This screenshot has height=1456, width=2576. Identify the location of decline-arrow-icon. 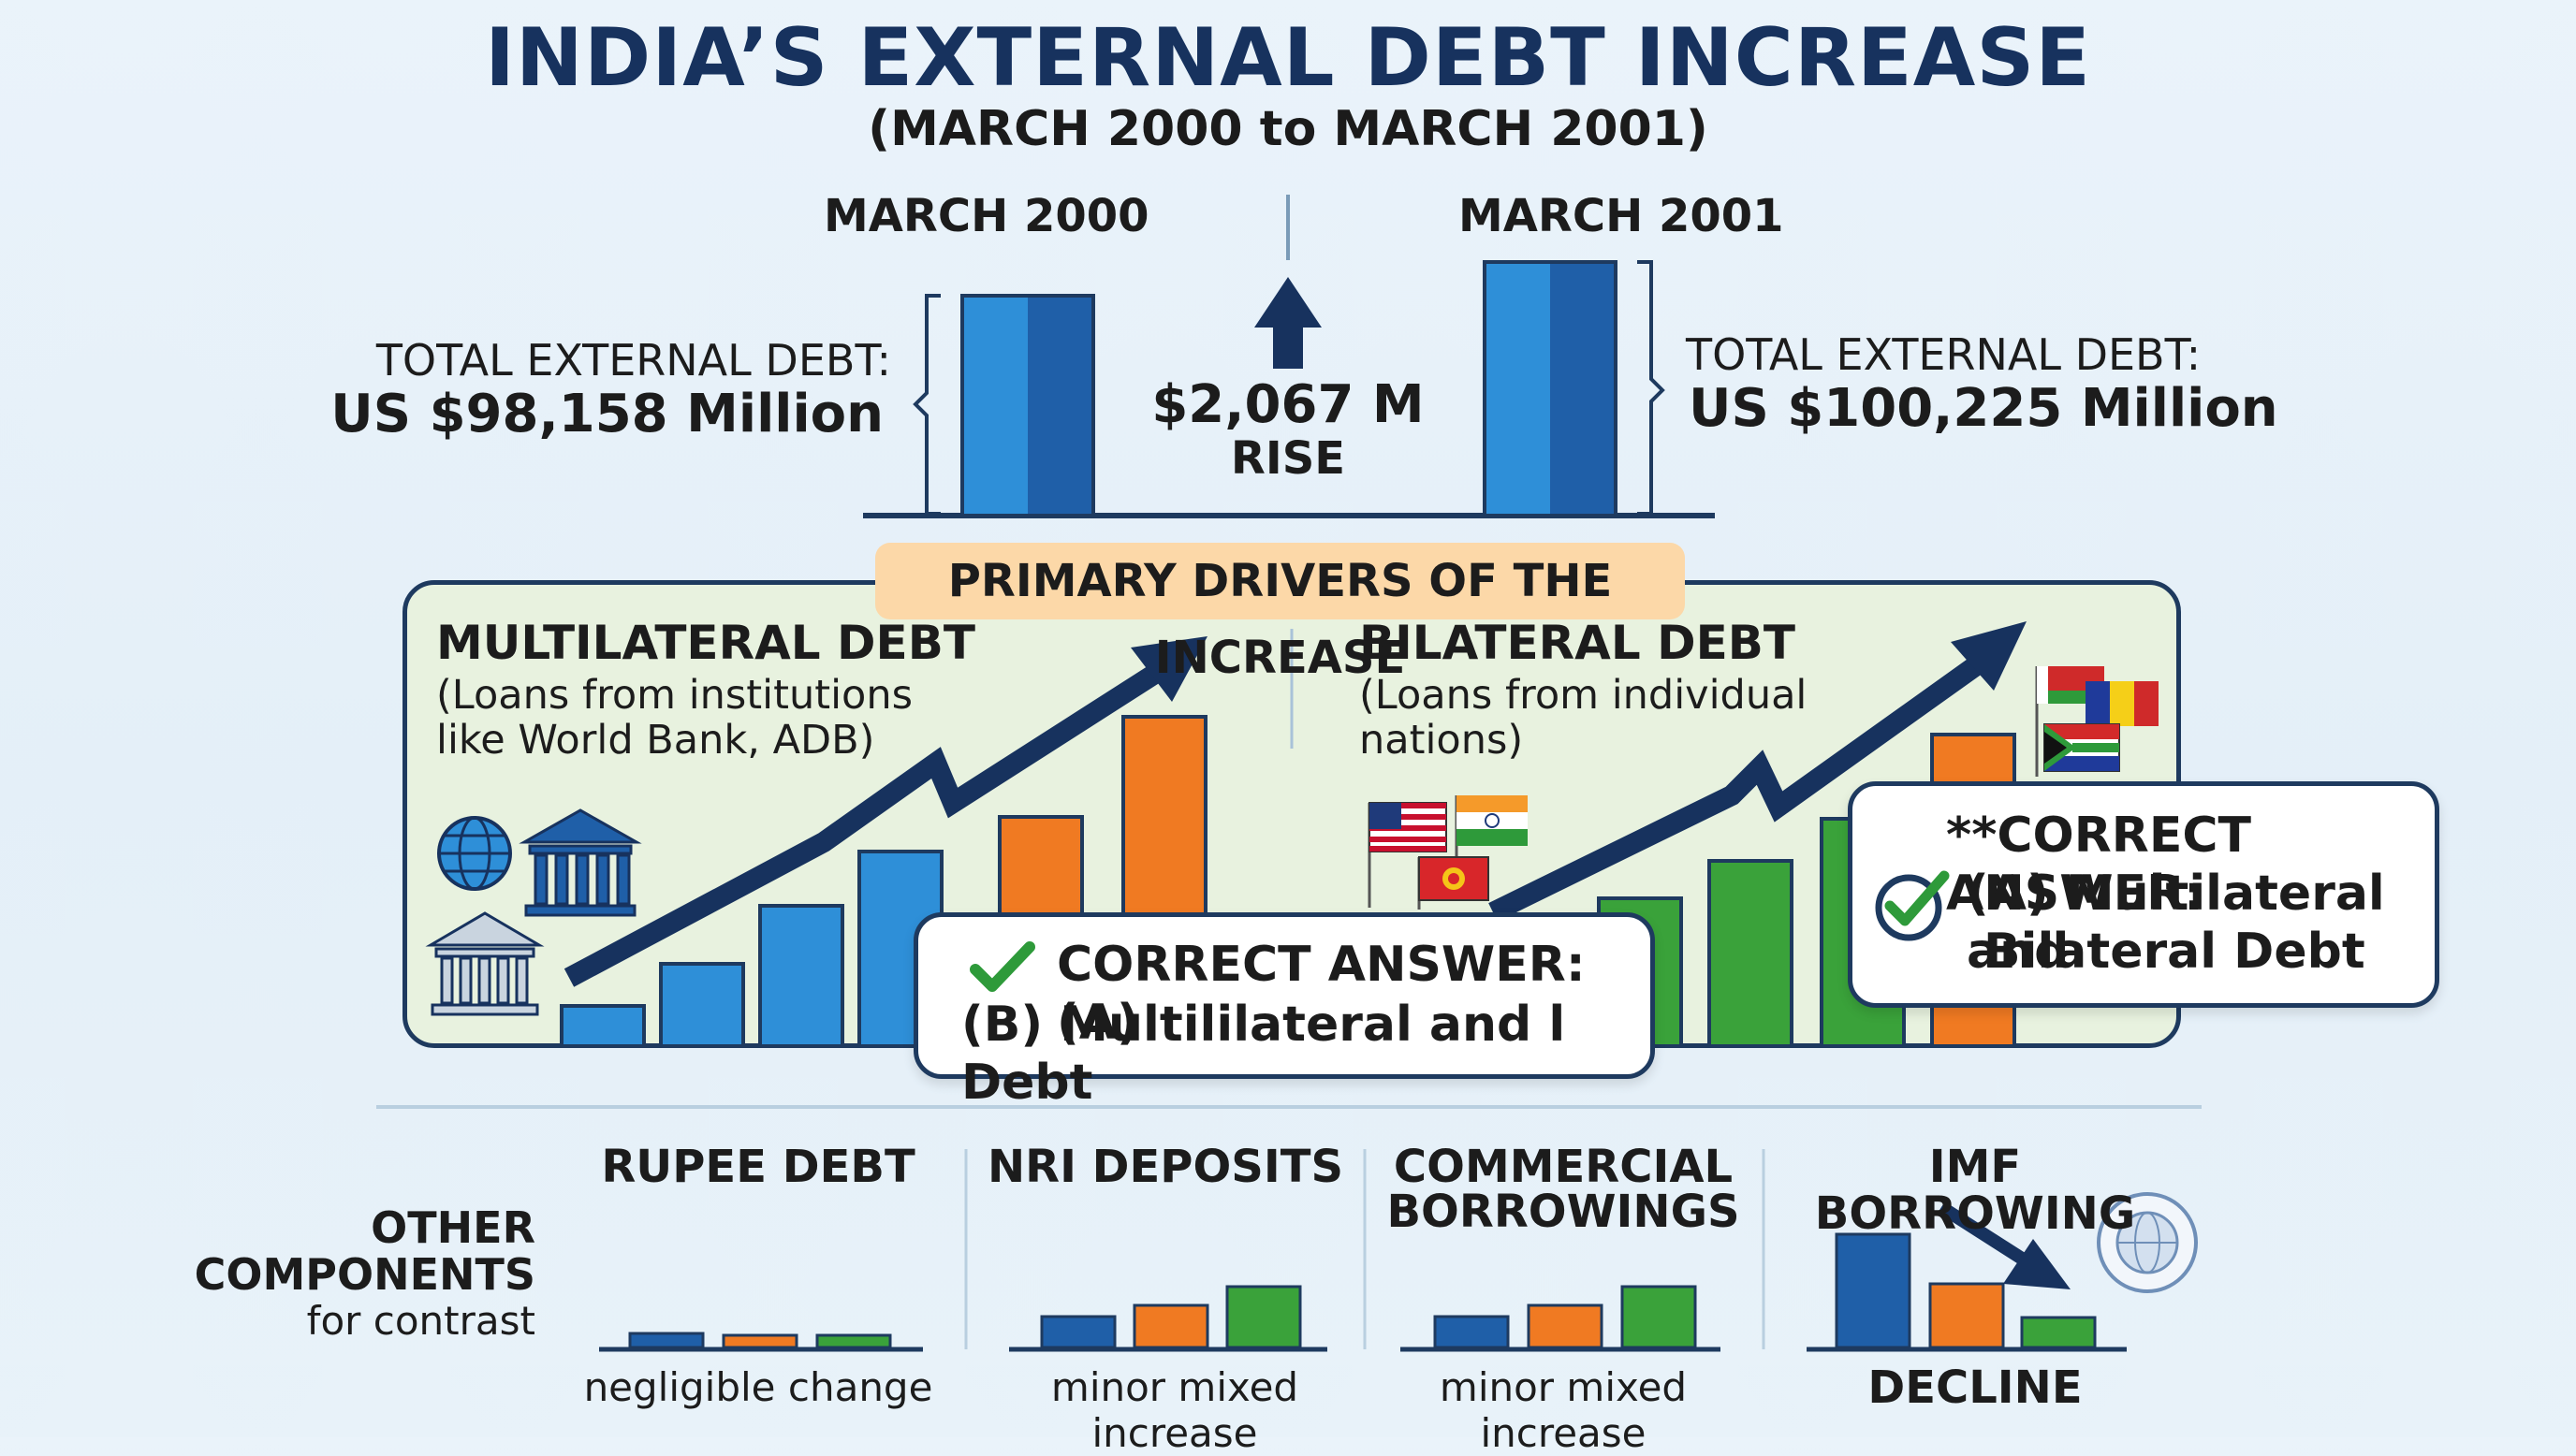
(2004, 1245).